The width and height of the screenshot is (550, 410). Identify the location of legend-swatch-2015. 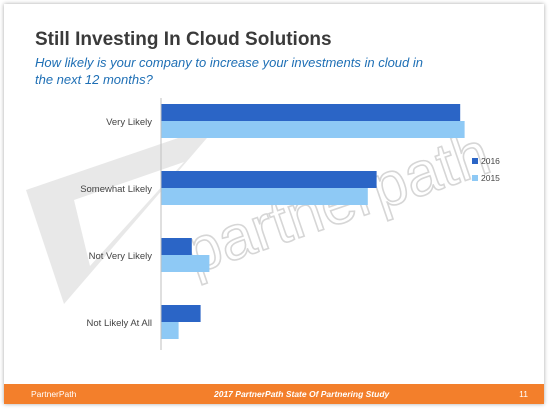
(475, 178).